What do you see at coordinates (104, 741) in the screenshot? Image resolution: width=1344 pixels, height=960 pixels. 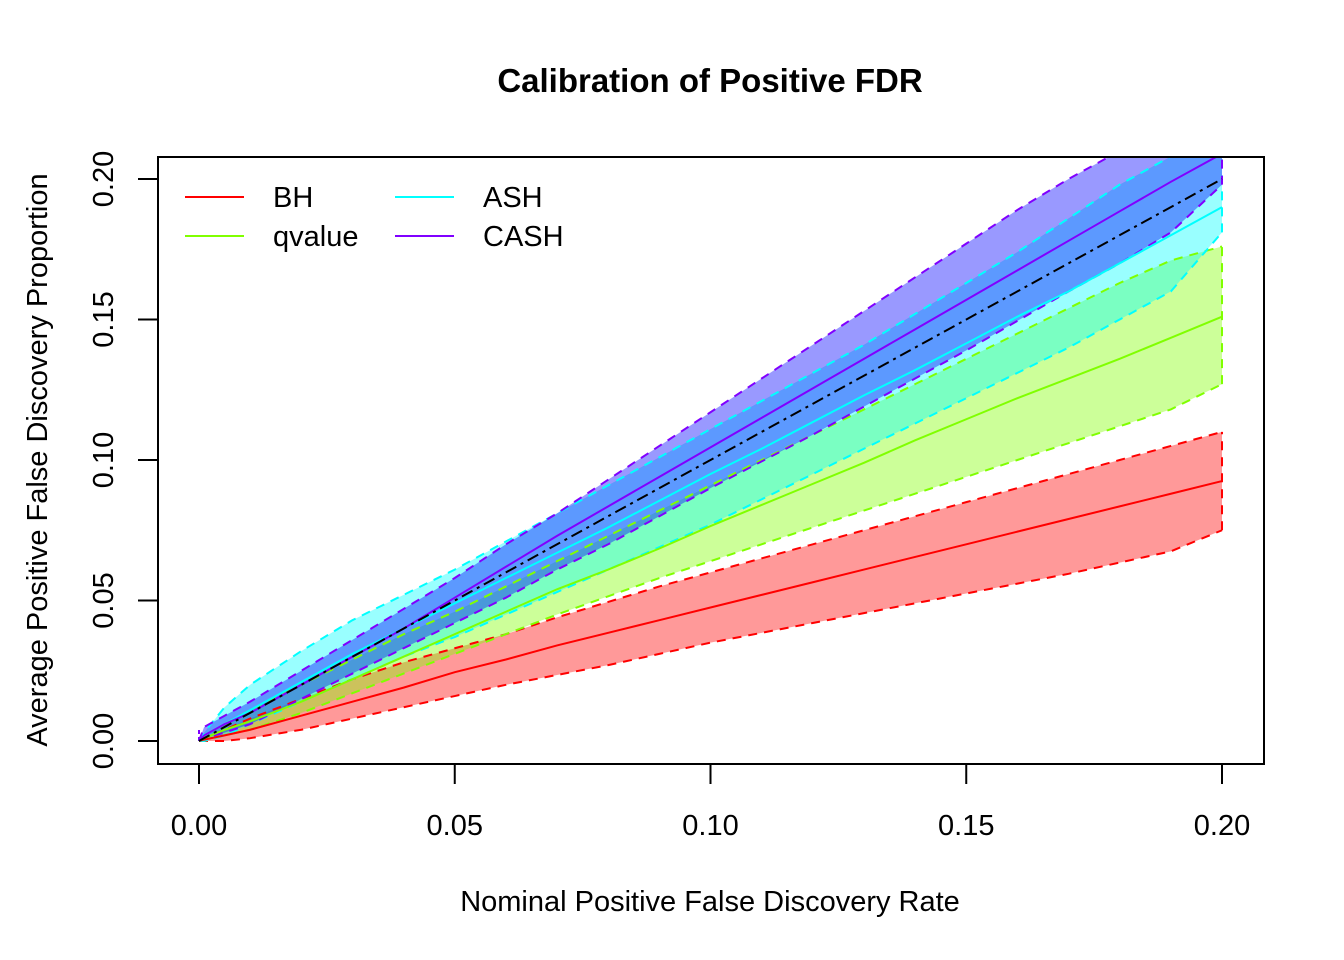 I see `y-tick-label: 0.00` at bounding box center [104, 741].